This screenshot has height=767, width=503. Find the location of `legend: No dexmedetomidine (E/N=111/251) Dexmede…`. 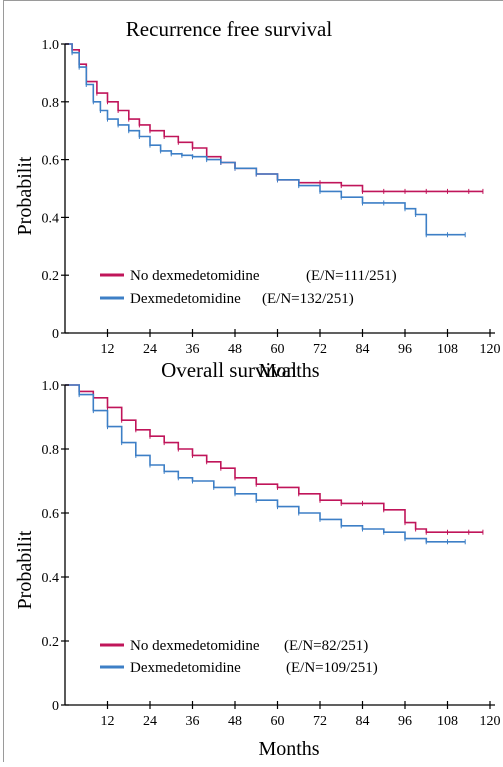

legend: No dexmedetomidine (E/N=111/251) Dexmede… is located at coordinates (248, 287).